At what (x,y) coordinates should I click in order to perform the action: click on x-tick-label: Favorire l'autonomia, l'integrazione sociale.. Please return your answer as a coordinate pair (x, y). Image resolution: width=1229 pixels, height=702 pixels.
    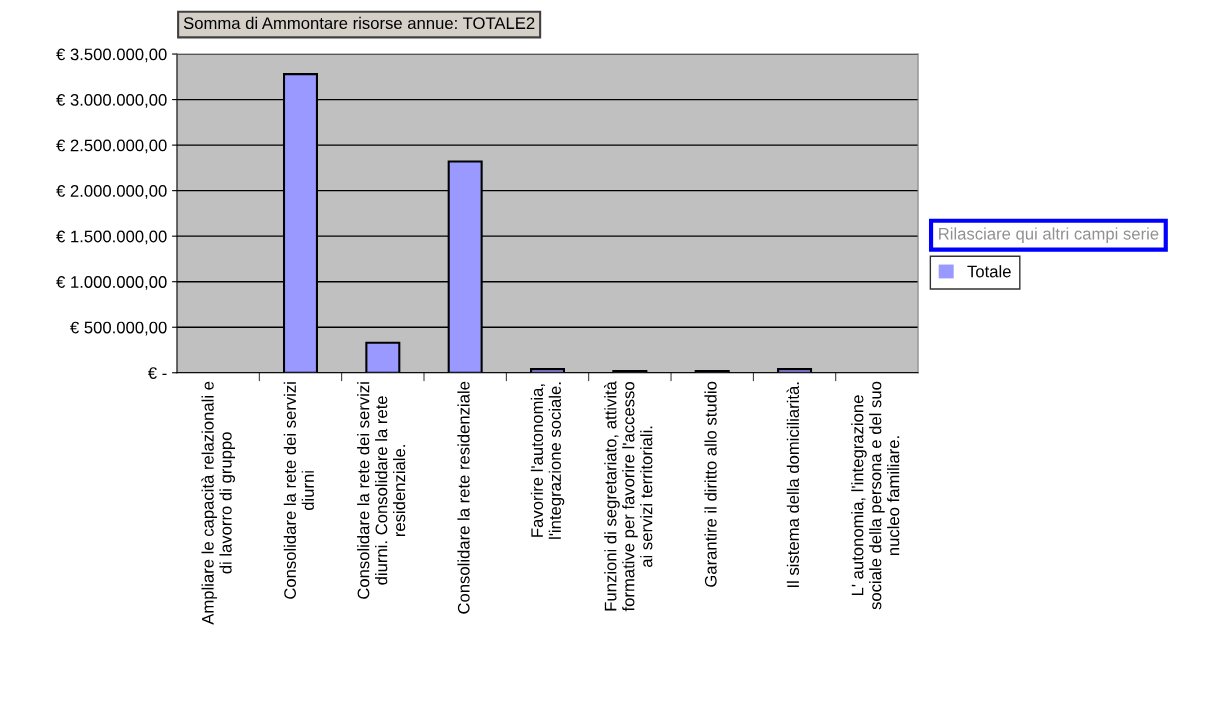
    Looking at the image, I should click on (547, 460).